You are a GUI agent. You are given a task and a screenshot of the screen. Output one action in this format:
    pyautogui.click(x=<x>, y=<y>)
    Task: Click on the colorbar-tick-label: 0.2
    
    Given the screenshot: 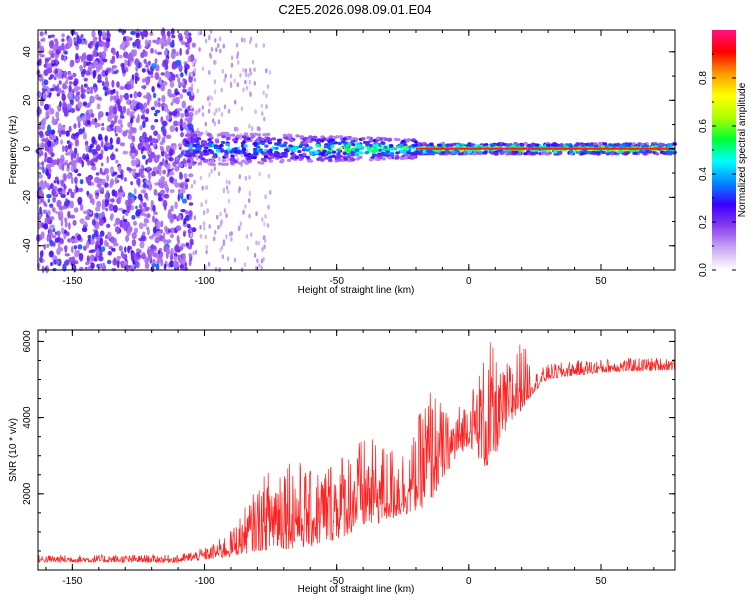 What is the action you would take?
    pyautogui.click(x=703, y=222)
    